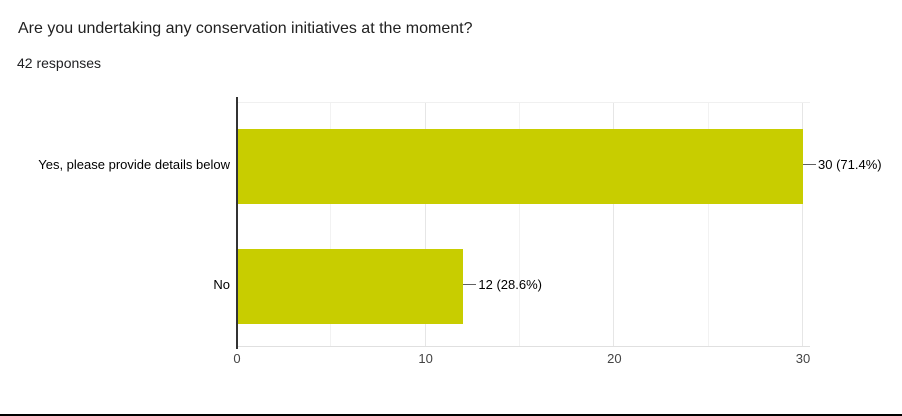 The width and height of the screenshot is (902, 416). I want to click on value-label: 30 (71.4%), so click(850, 164).